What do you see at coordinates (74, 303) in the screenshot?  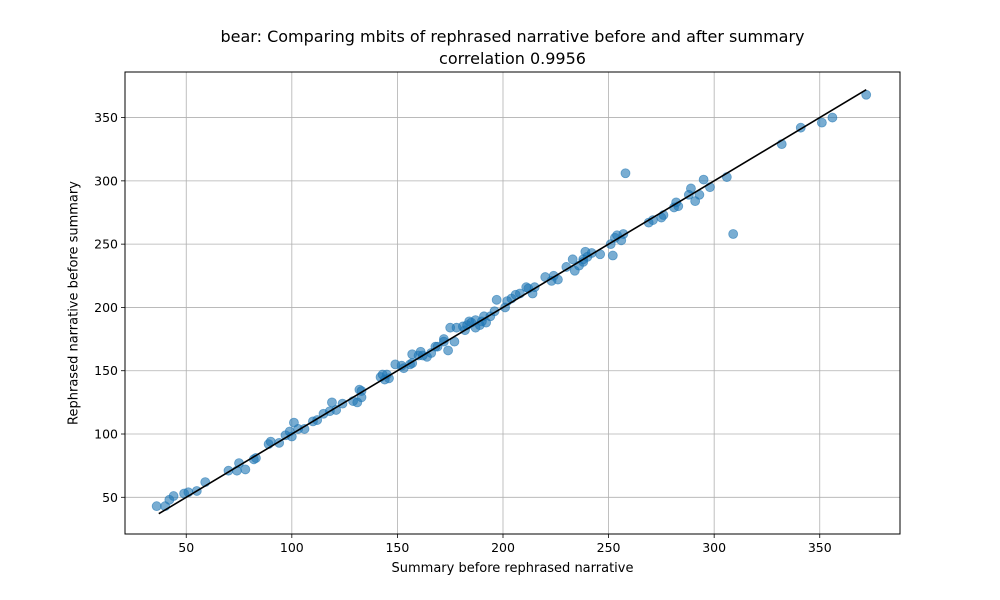 I see `y-axis-label: Rephrased narrative before summary` at bounding box center [74, 303].